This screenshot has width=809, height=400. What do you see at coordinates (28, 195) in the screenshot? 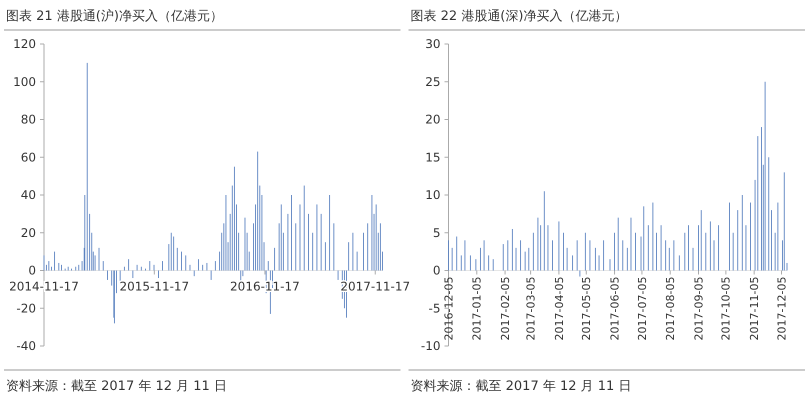
I see `y-tick-label: 40` at bounding box center [28, 195].